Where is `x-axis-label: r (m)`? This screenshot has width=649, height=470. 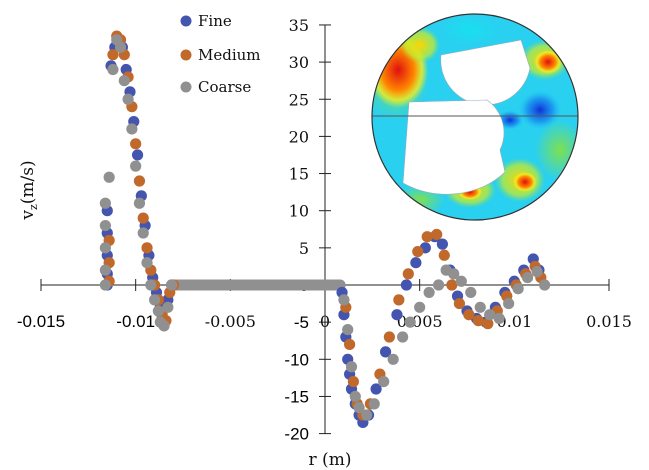 x-axis-label: r (m) is located at coordinates (330, 460).